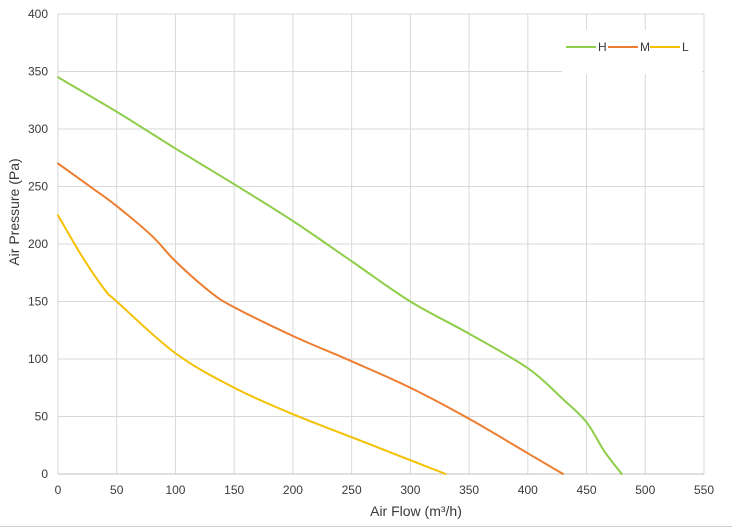 The image size is (732, 530). Describe the element at coordinates (38, 129) in the screenshot. I see `y-tick-label: 300` at that location.